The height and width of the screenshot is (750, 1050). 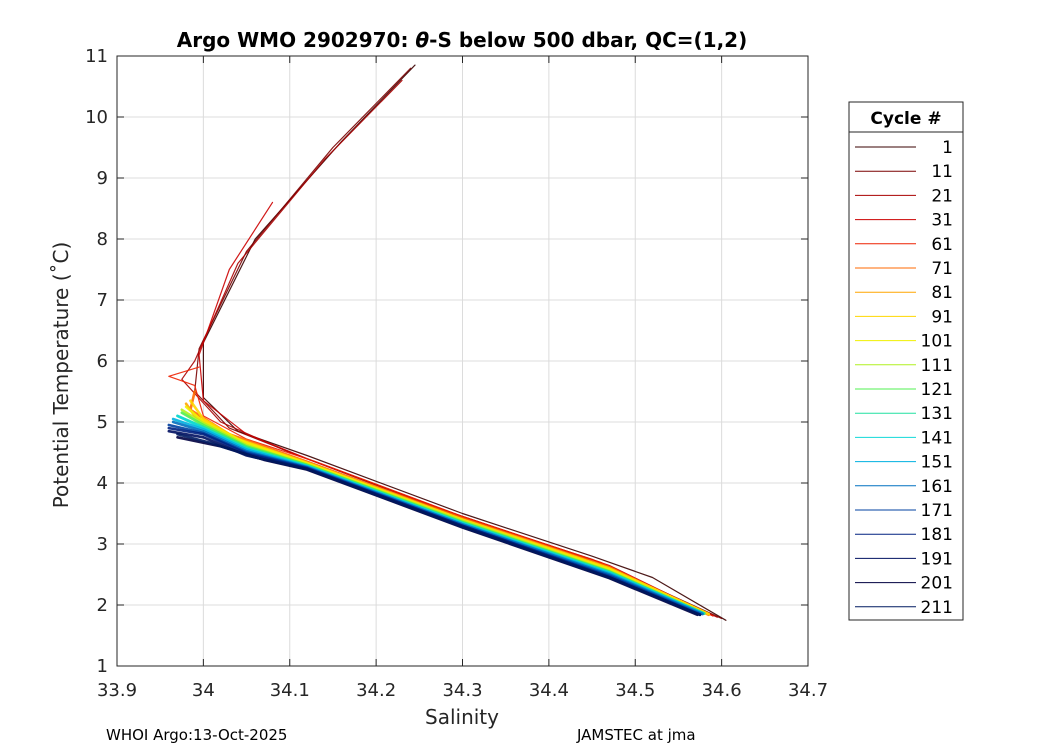 What do you see at coordinates (102, 300) in the screenshot?
I see `y-tick-label: 7` at bounding box center [102, 300].